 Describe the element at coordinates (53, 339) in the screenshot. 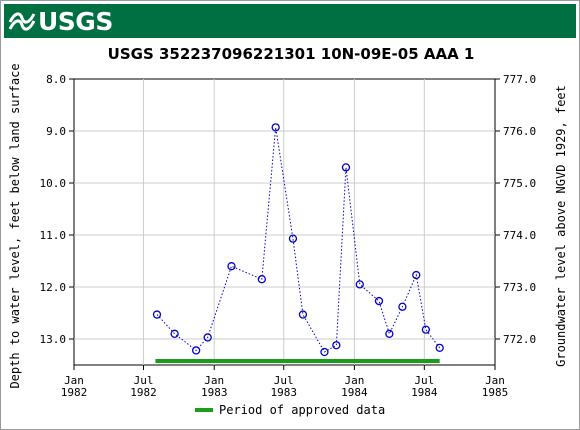

I see `left-tick-label: 13.0` at that location.